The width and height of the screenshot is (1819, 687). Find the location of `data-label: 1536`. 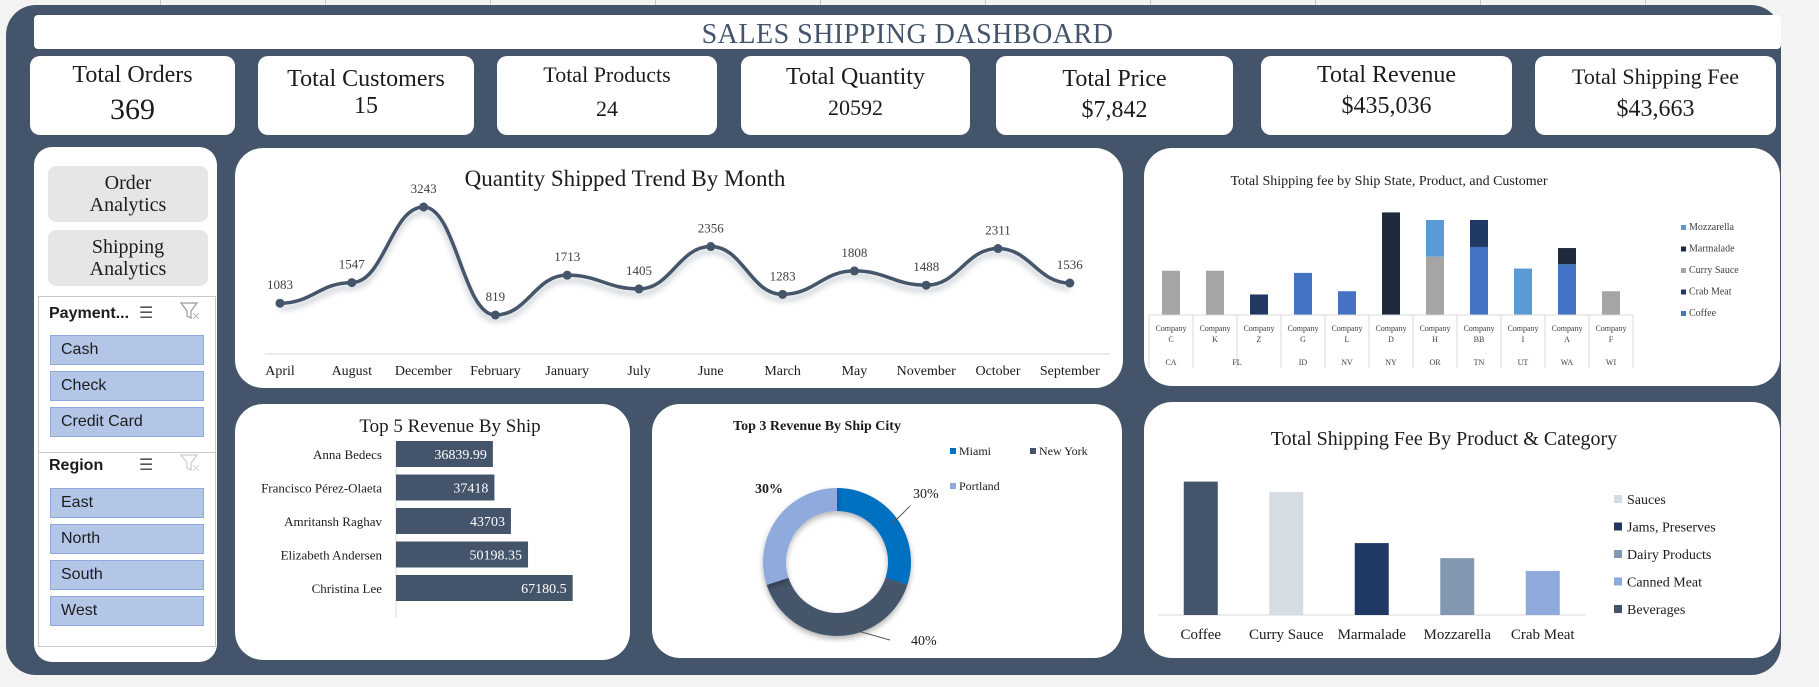

data-label: 1536 is located at coordinates (1070, 264).